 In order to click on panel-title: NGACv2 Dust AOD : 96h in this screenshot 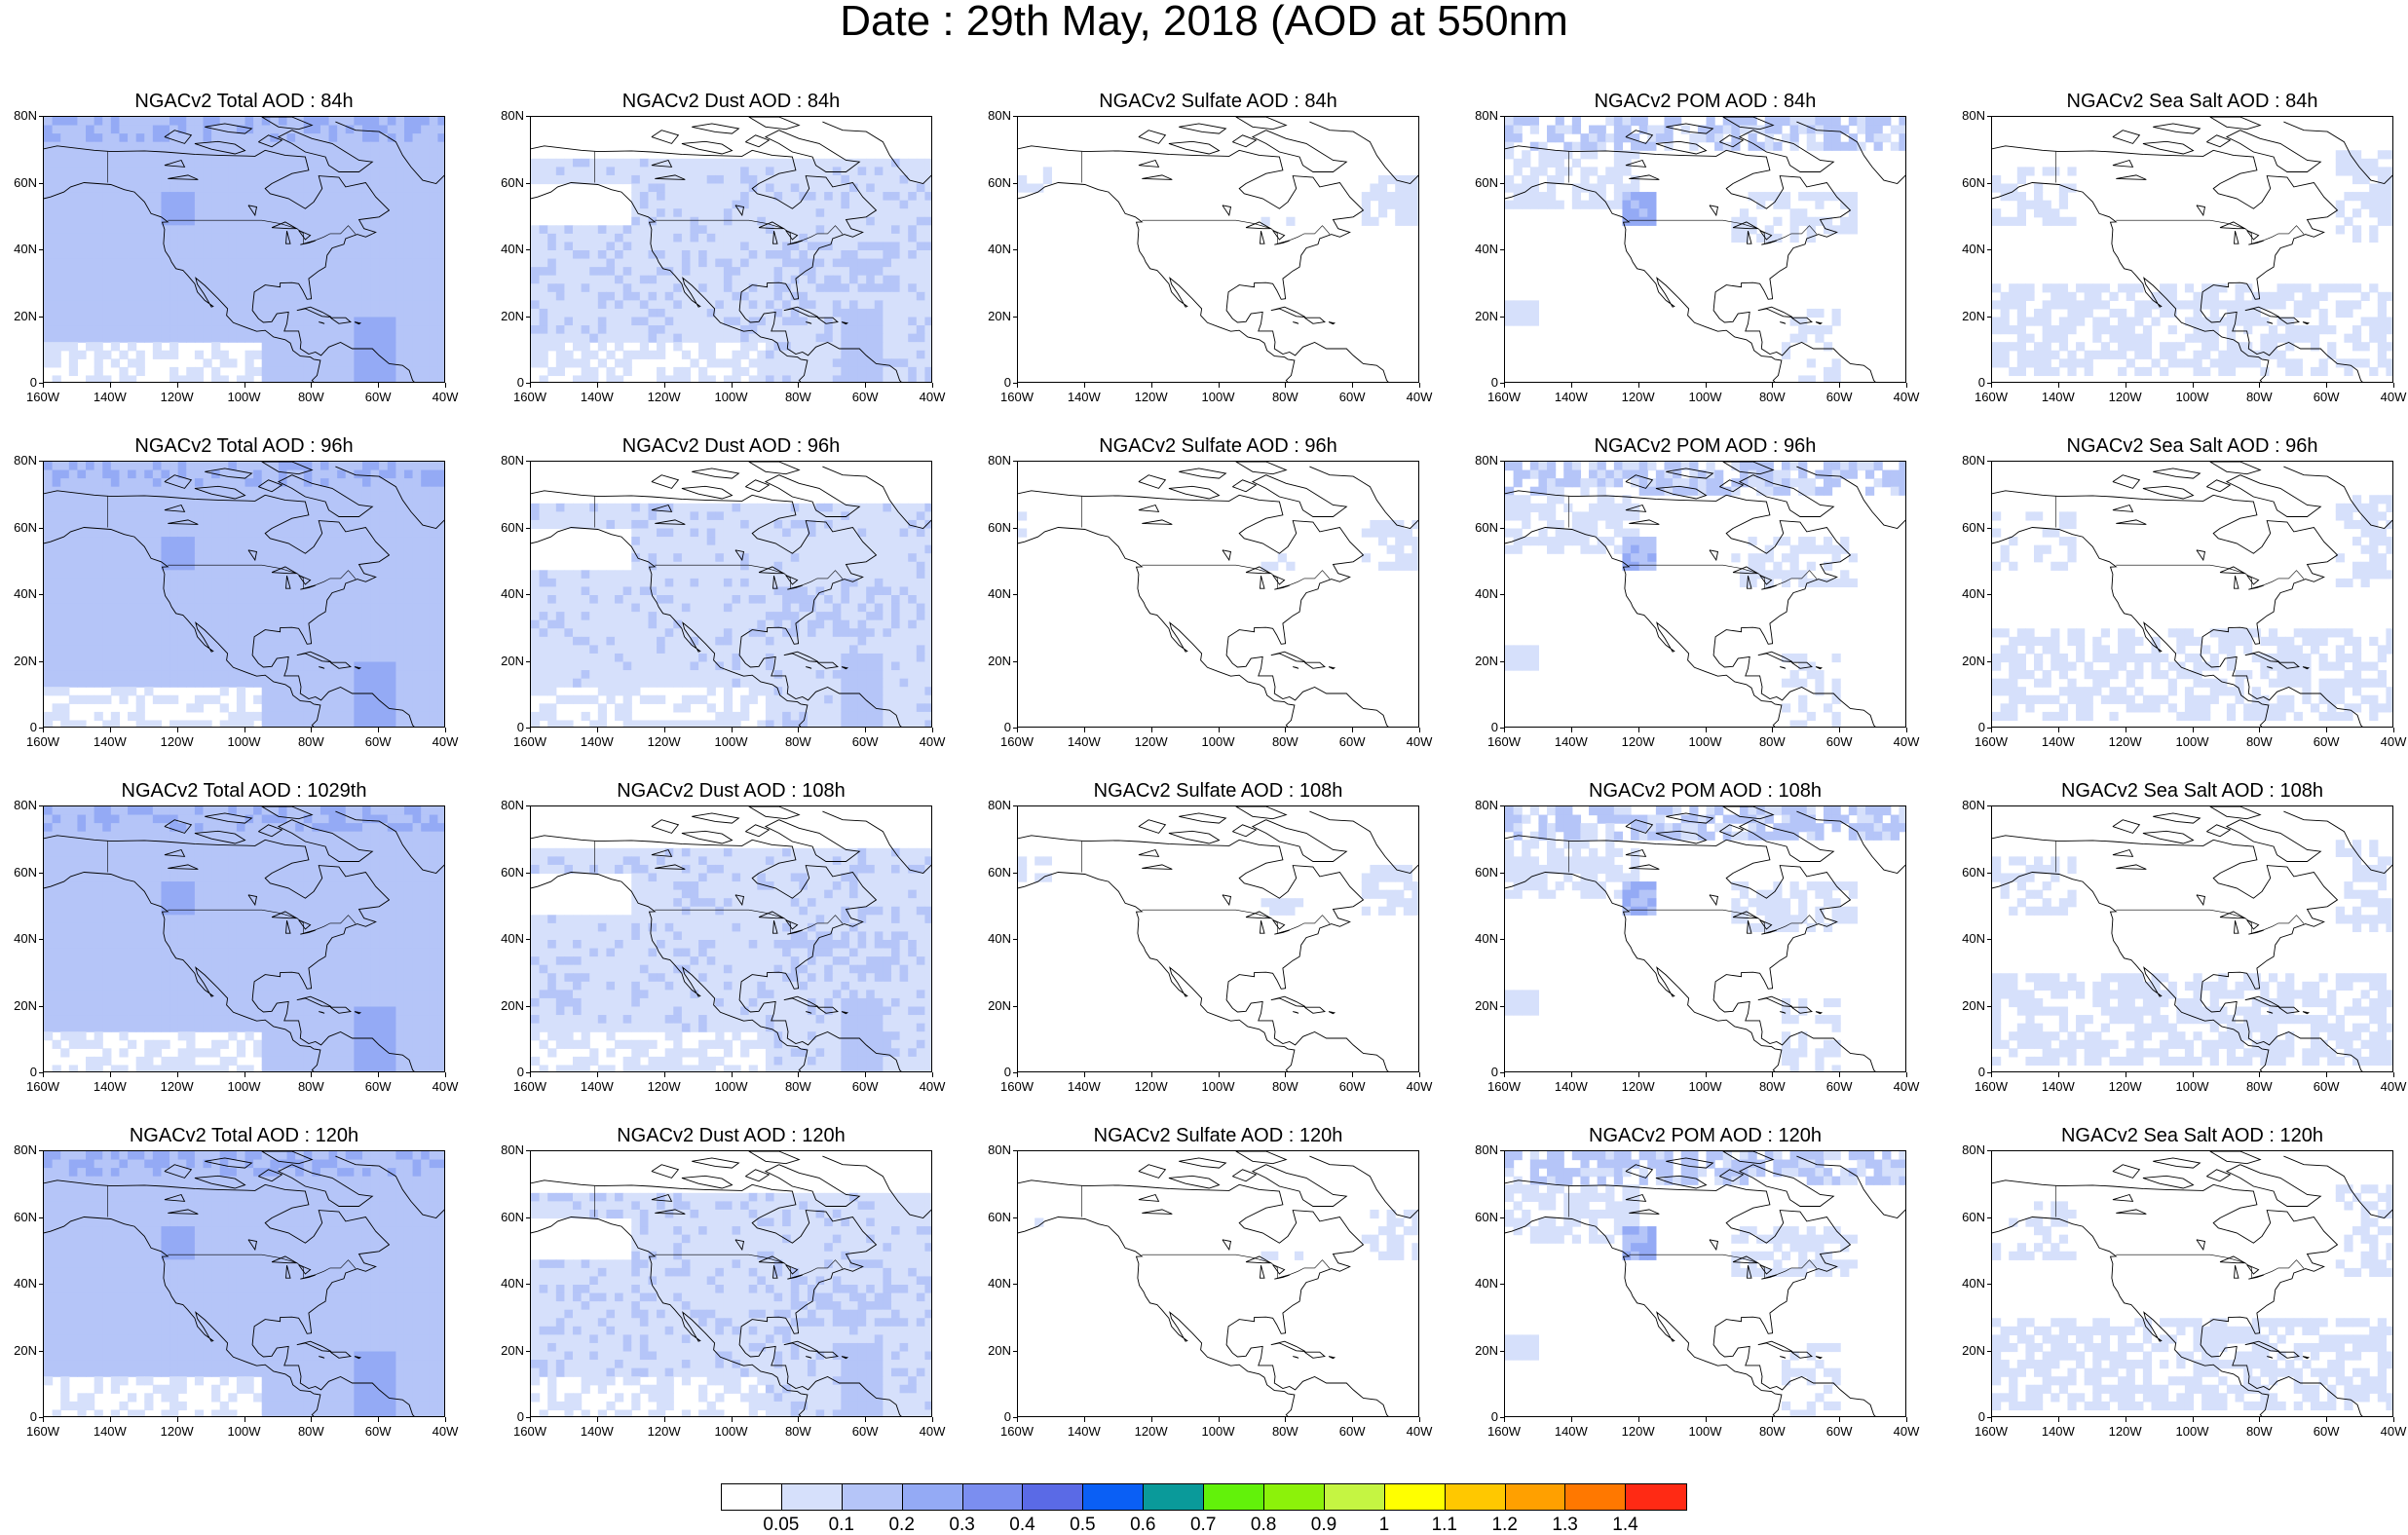, I will do `click(731, 446)`.